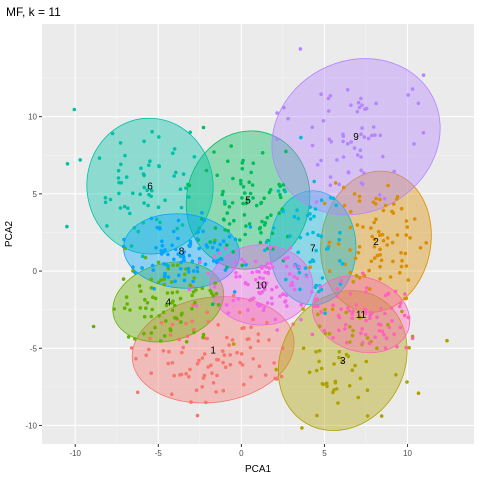 The width and height of the screenshot is (480, 480). Describe the element at coordinates (9, 234) in the screenshot. I see `y-axis-title: PCA2` at that location.